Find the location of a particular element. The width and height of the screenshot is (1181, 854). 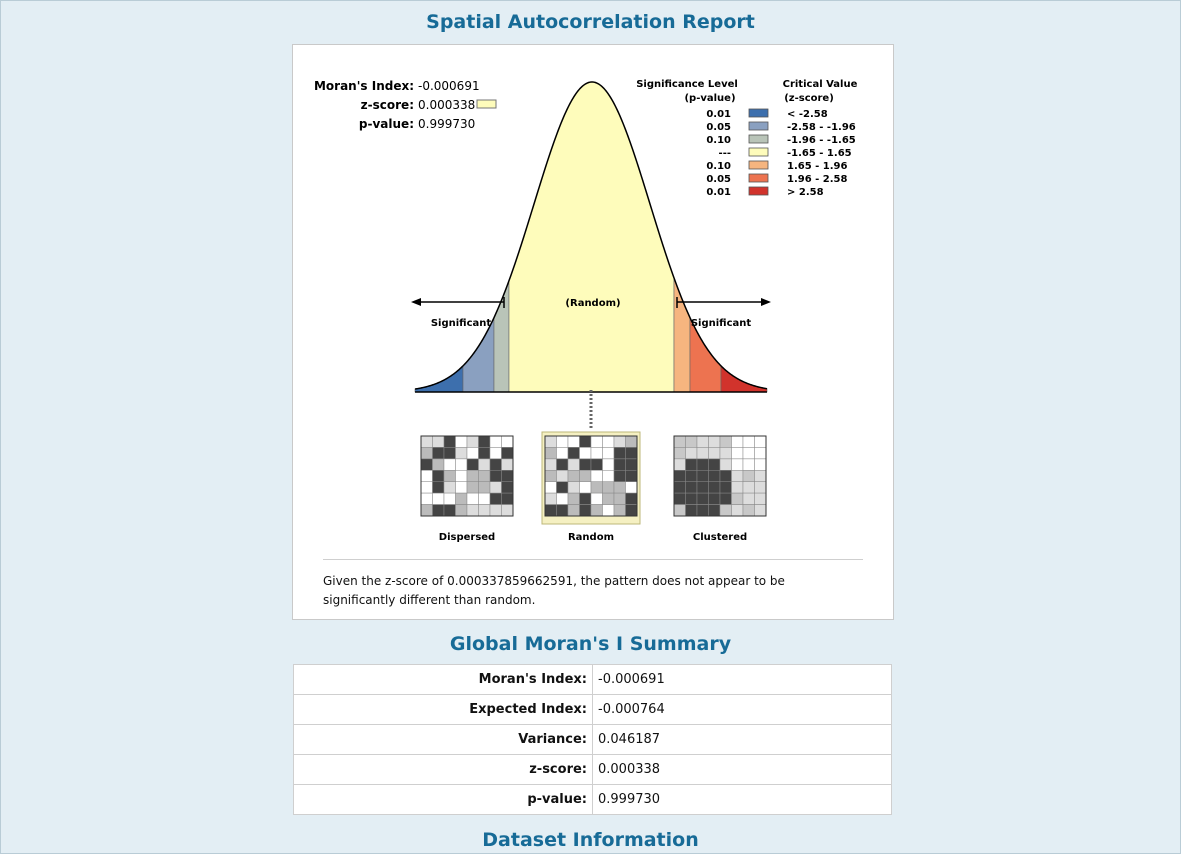

thumbnail-frame is located at coordinates (720, 476).